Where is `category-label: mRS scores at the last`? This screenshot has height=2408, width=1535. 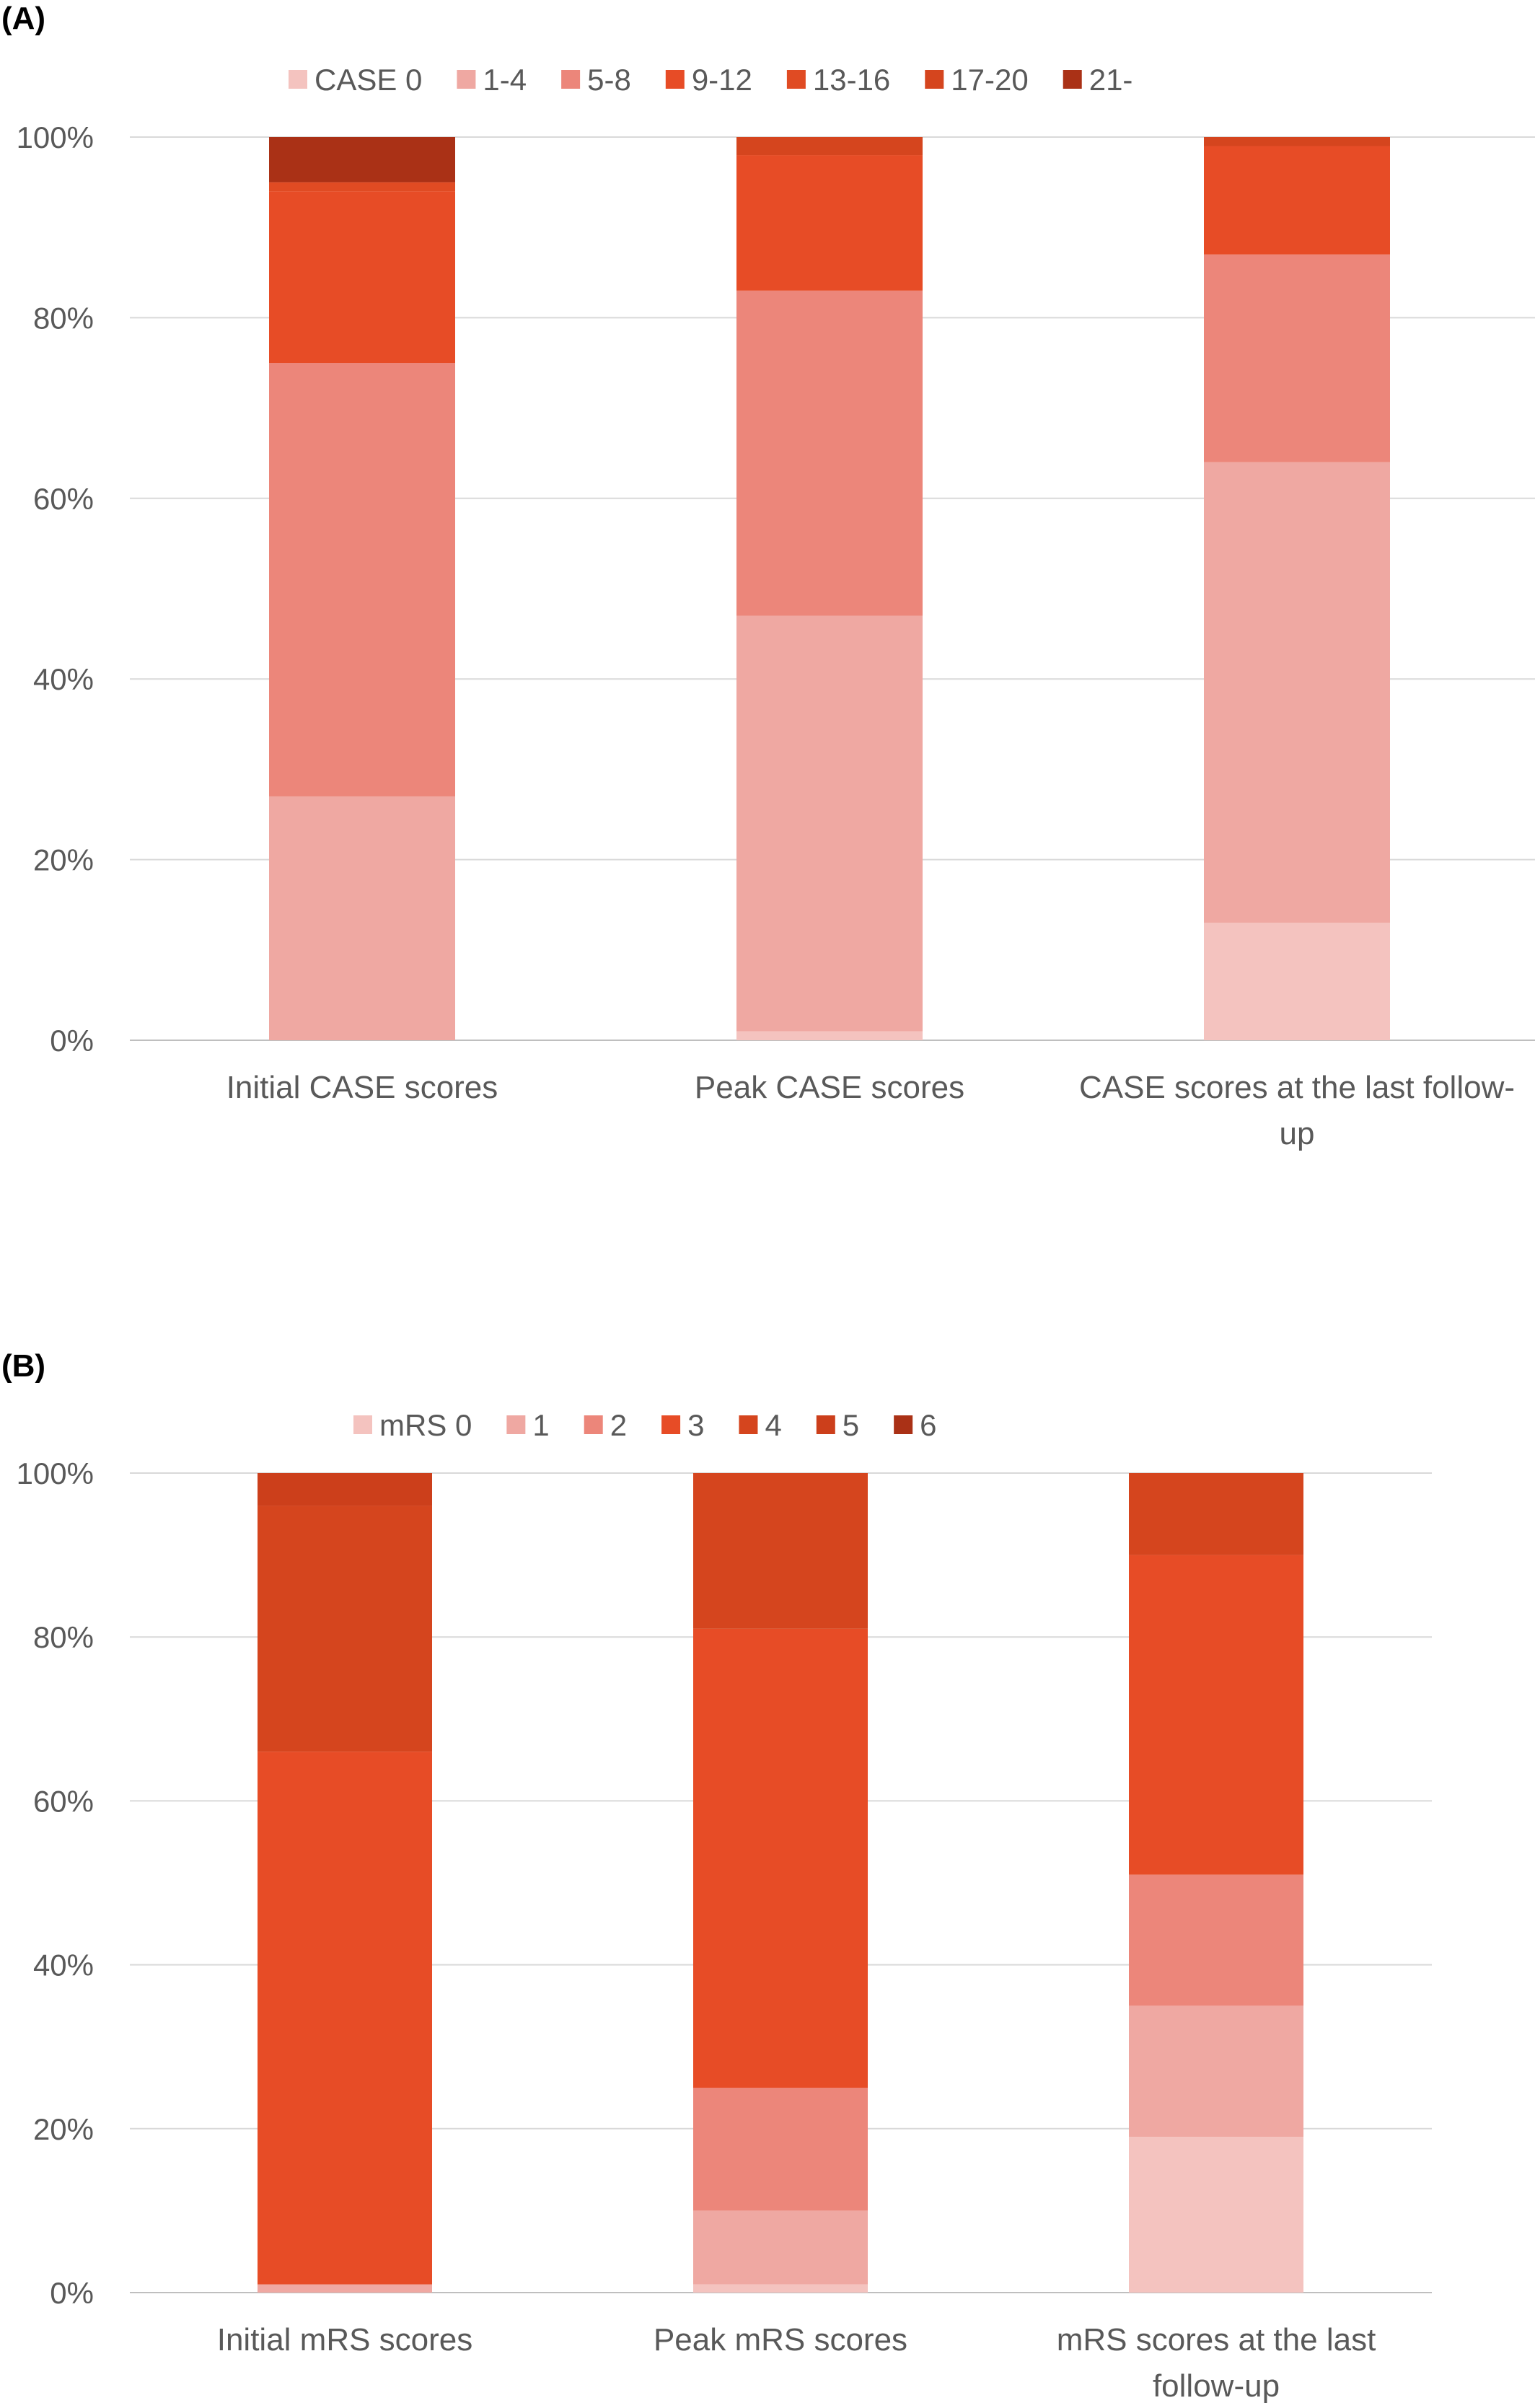
category-label: mRS scores at the last is located at coordinates (1216, 2340).